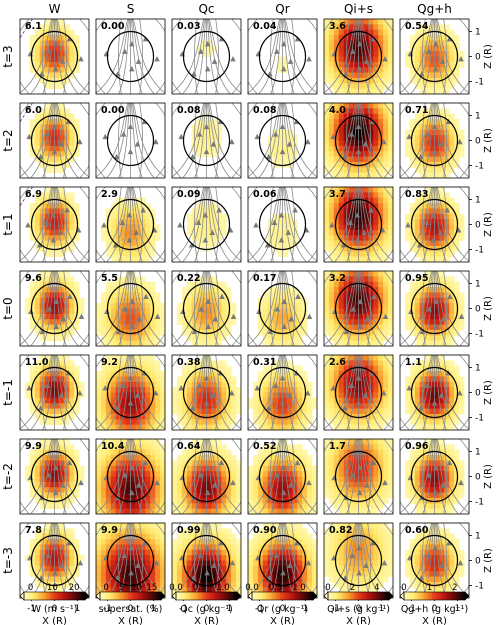 This screenshot has width=500, height=625. I want to click on peak-value: 10.4, so click(113, 446).